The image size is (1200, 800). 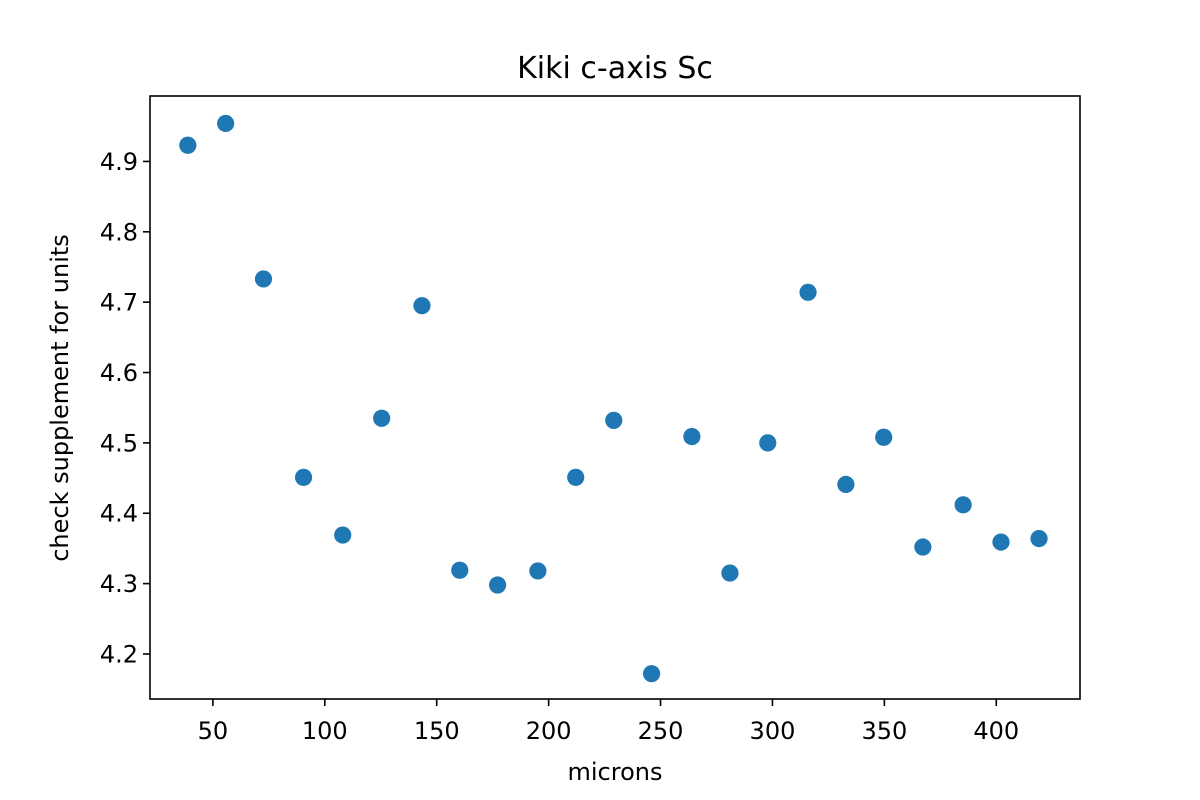 What do you see at coordinates (615, 68) in the screenshot?
I see `chart-title: Kiki c-axis Sc` at bounding box center [615, 68].